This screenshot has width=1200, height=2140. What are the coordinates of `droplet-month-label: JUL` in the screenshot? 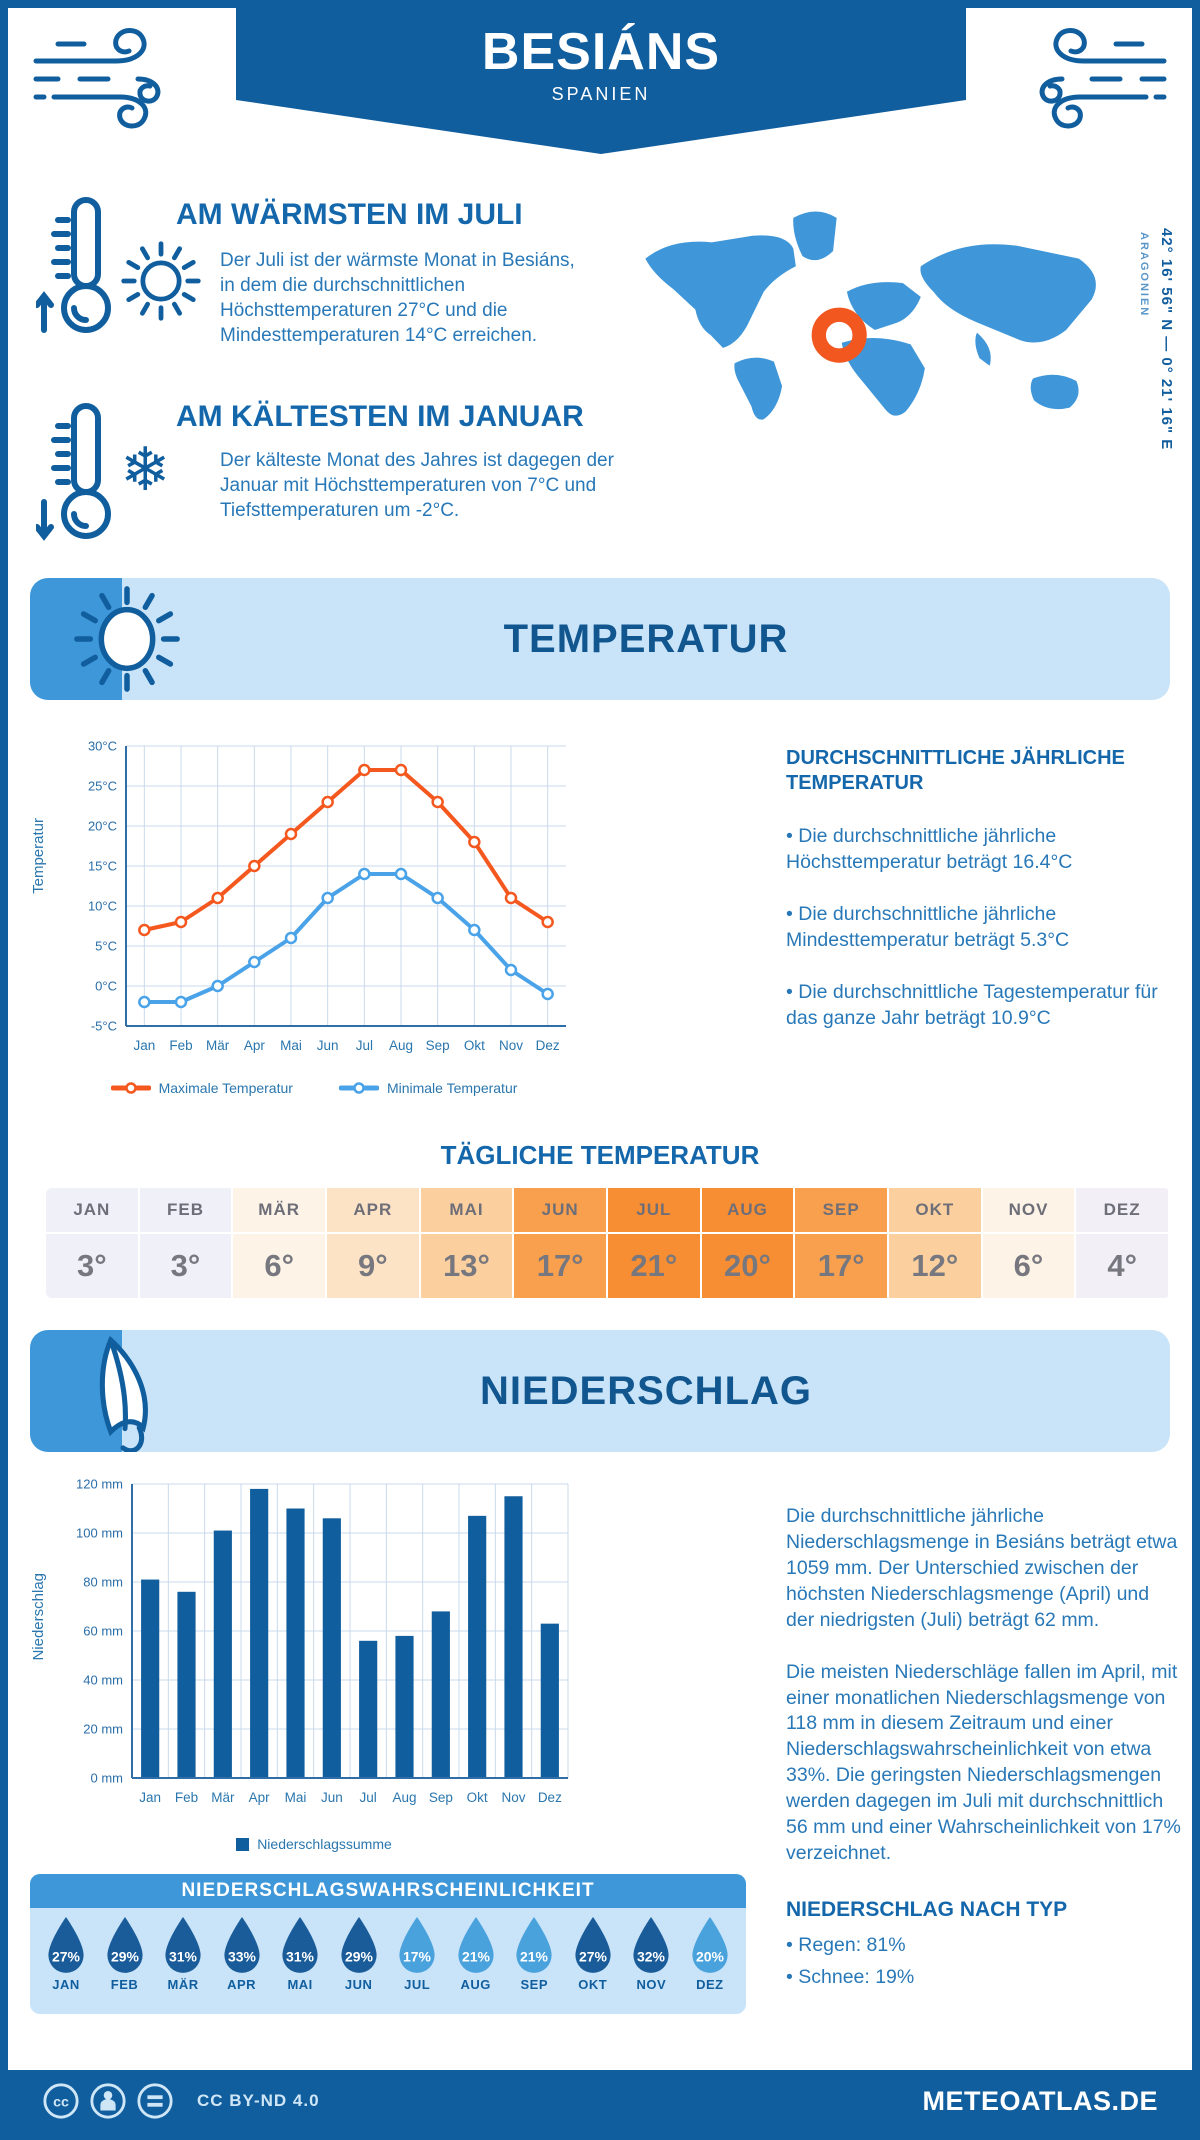 It's located at (417, 1984).